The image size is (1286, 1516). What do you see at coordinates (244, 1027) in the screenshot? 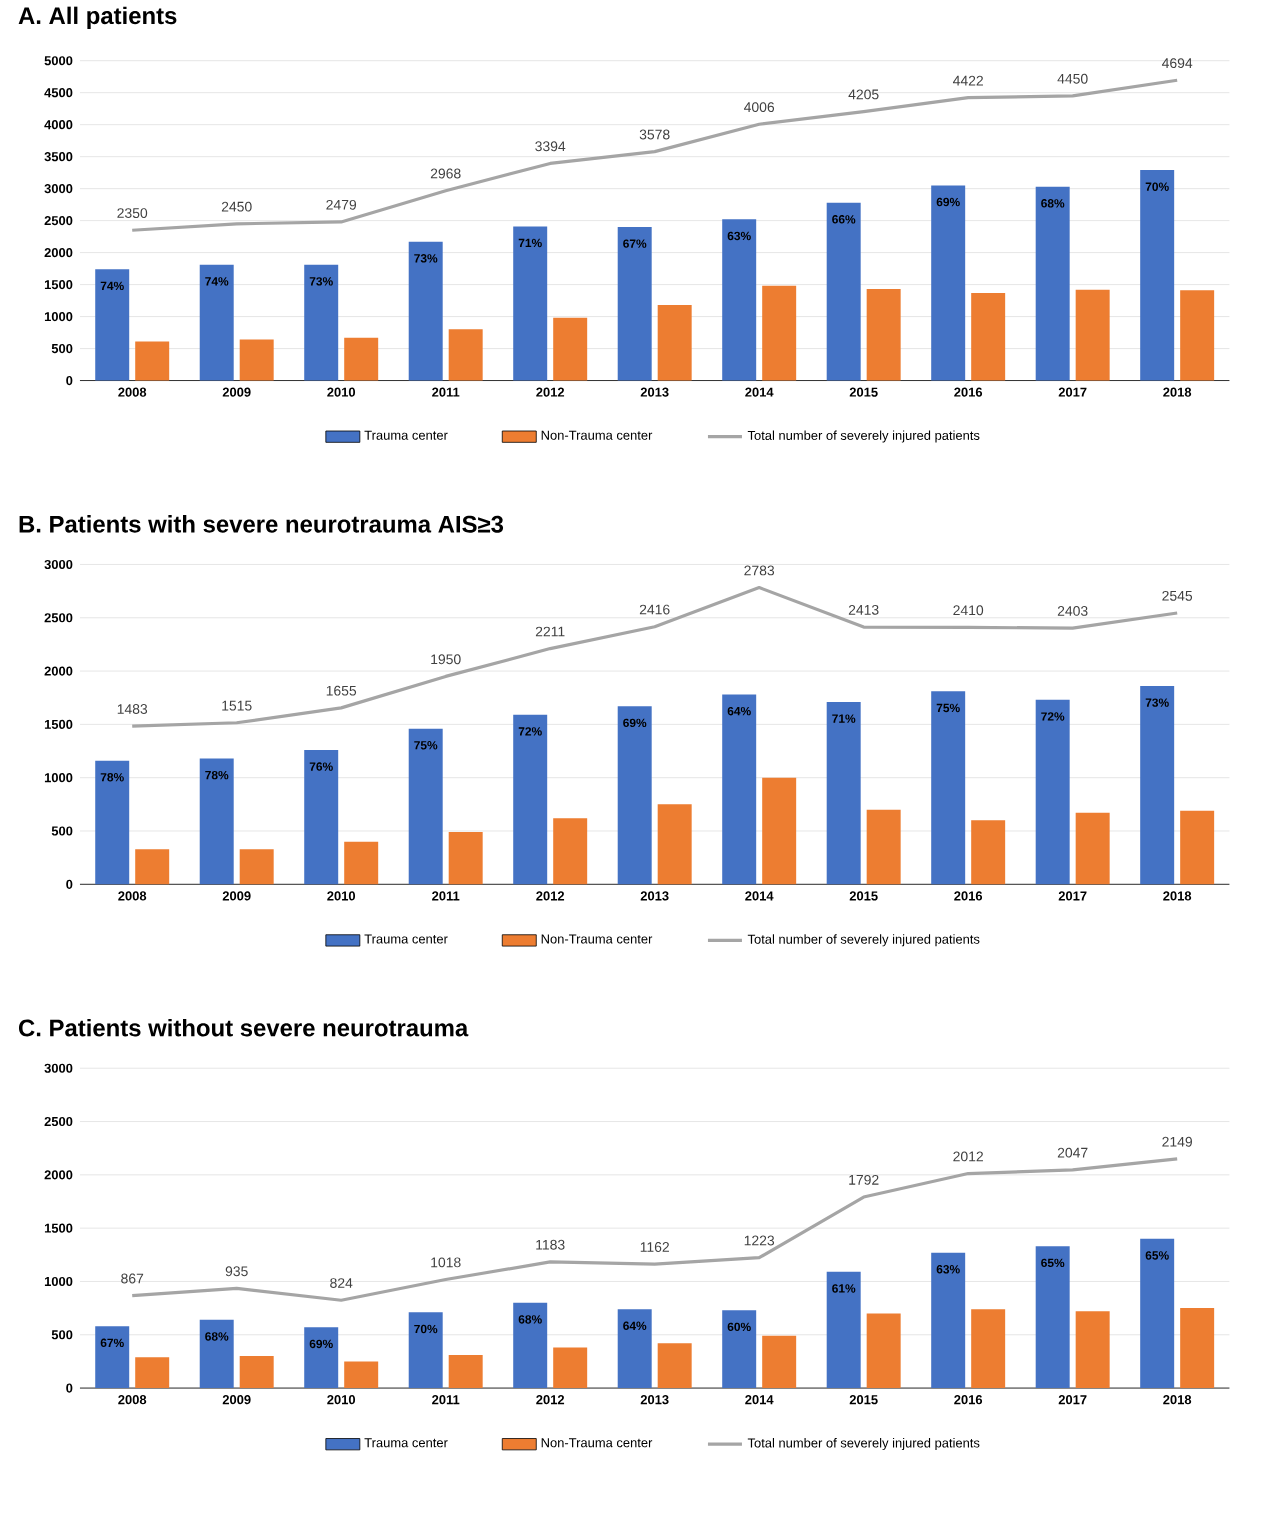
I see `chart-title: C. Patients without severe neurotrauma` at bounding box center [244, 1027].